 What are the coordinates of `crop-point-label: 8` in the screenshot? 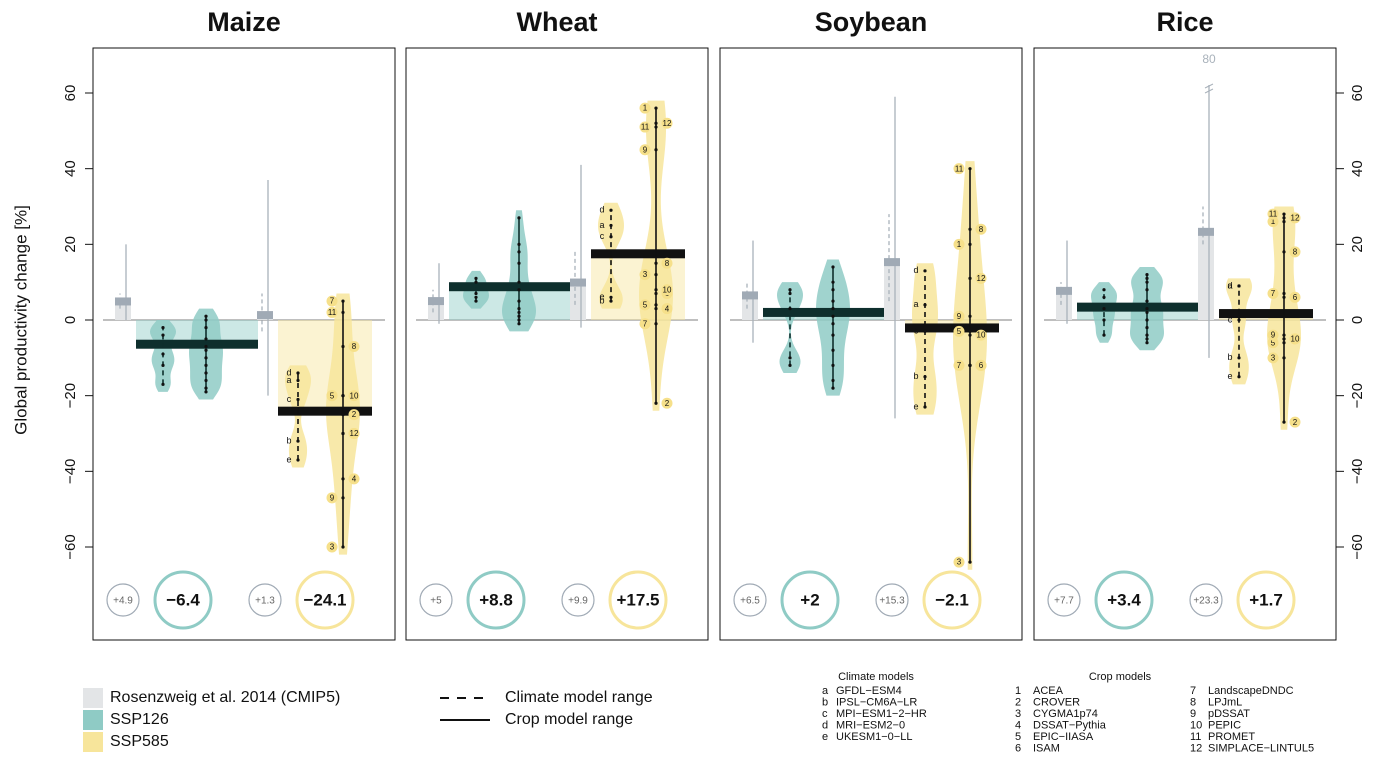 It's located at (1295, 252).